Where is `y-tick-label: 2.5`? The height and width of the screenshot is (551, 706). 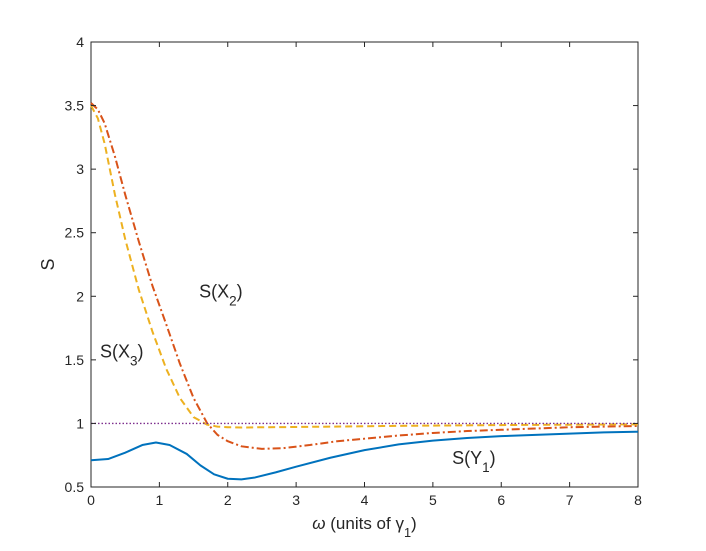
y-tick-label: 2.5 is located at coordinates (75, 233).